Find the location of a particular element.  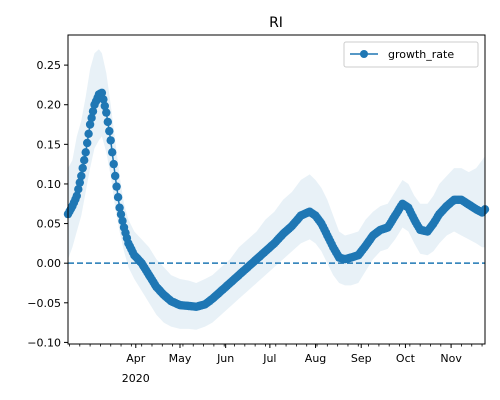

legend-label-growth-rate: growth_rate is located at coordinates (421, 54).